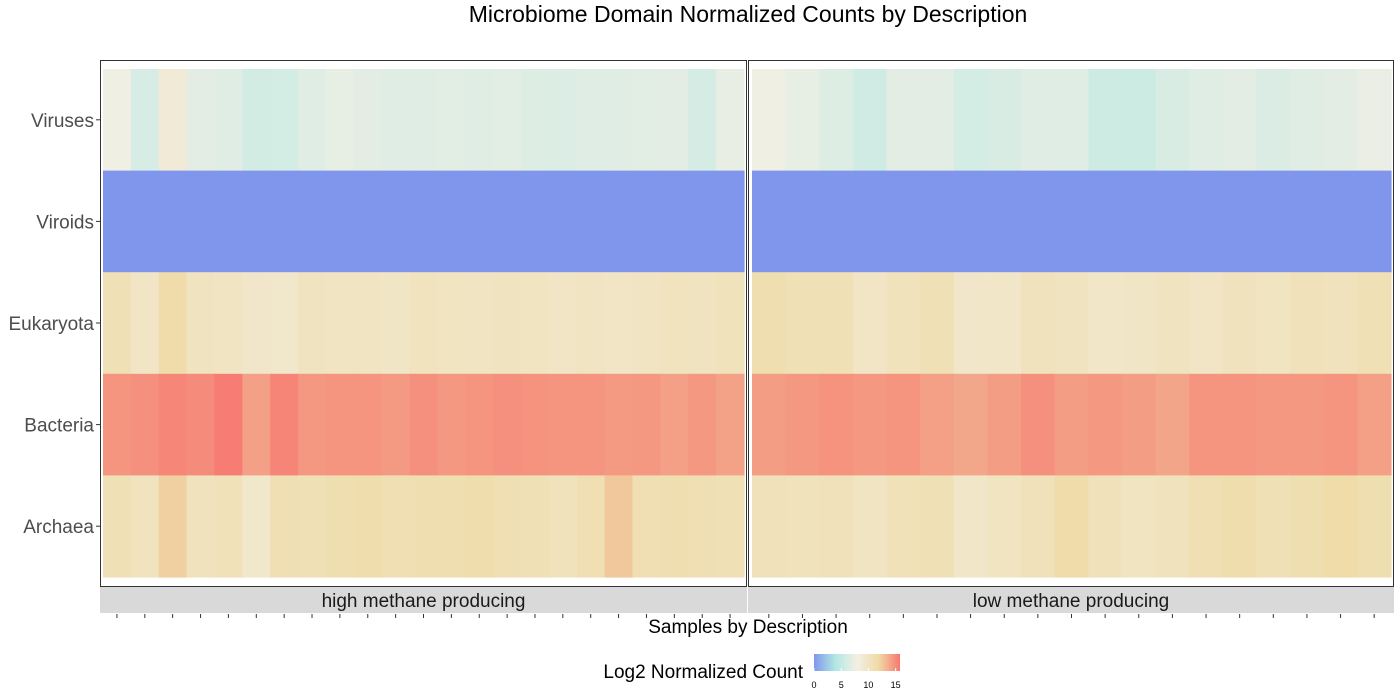  Describe the element at coordinates (424, 601) in the screenshot. I see `facet-label-high-methane-producing: high methane producing` at that location.